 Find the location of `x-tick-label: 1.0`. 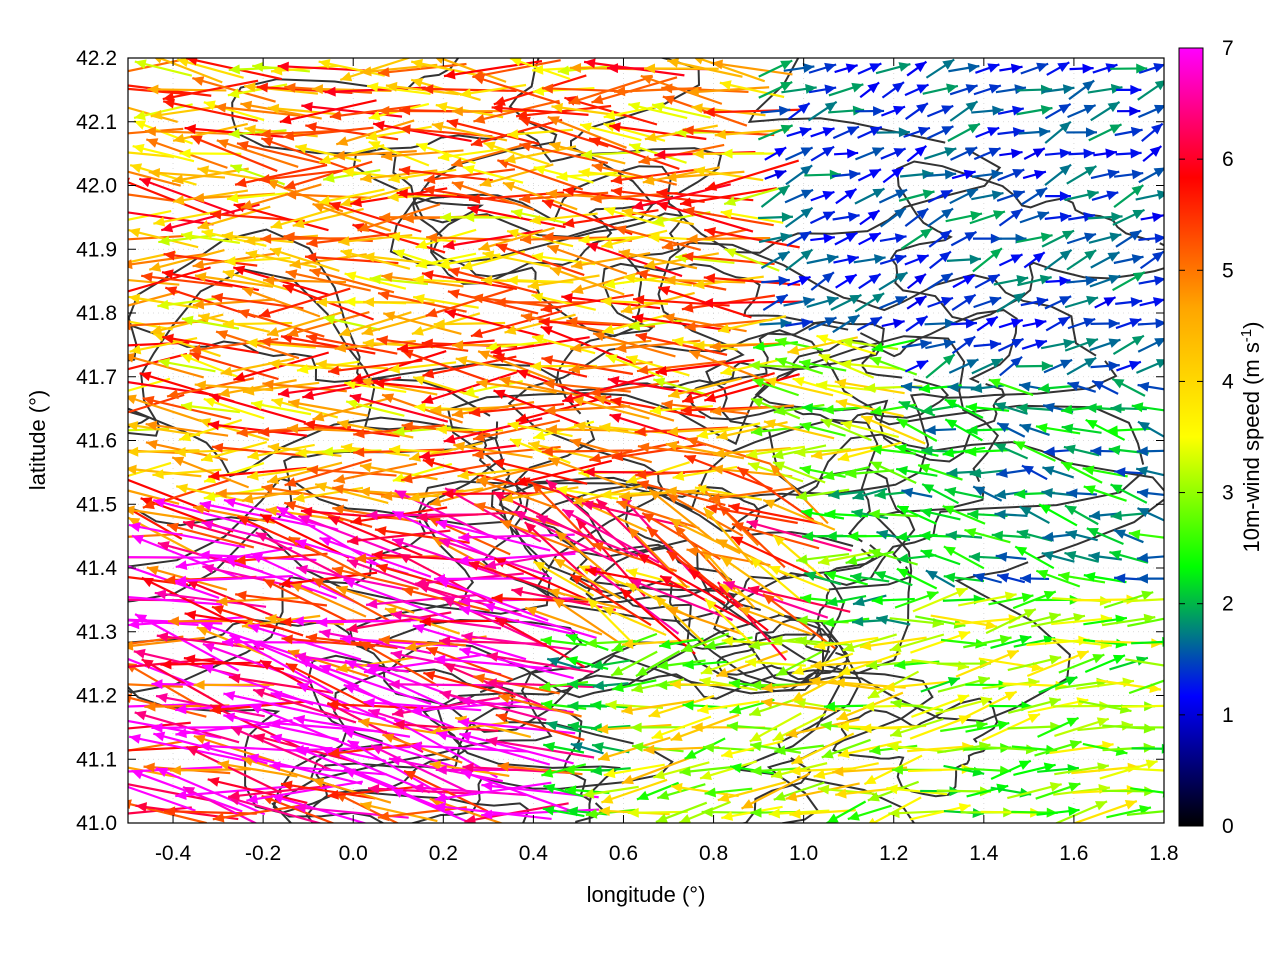

x-tick-label: 1.0 is located at coordinates (803, 853).